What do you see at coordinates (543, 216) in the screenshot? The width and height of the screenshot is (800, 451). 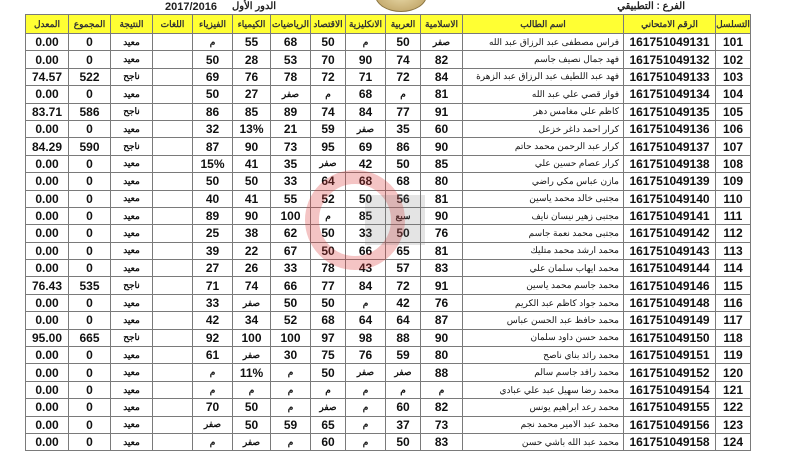 I see `table-cell: مجتبى زهير نيسان نايف` at bounding box center [543, 216].